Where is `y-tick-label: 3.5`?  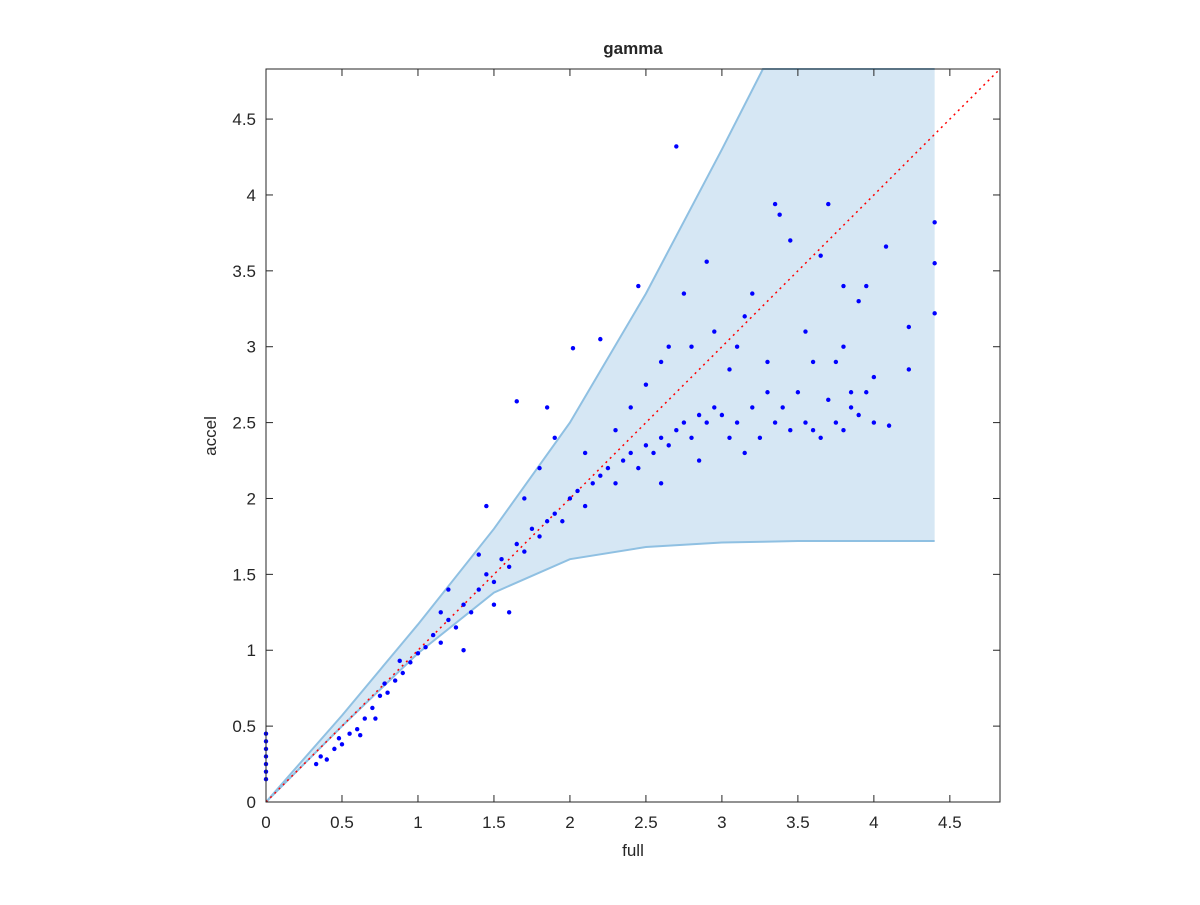
y-tick-label: 3.5 is located at coordinates (244, 271).